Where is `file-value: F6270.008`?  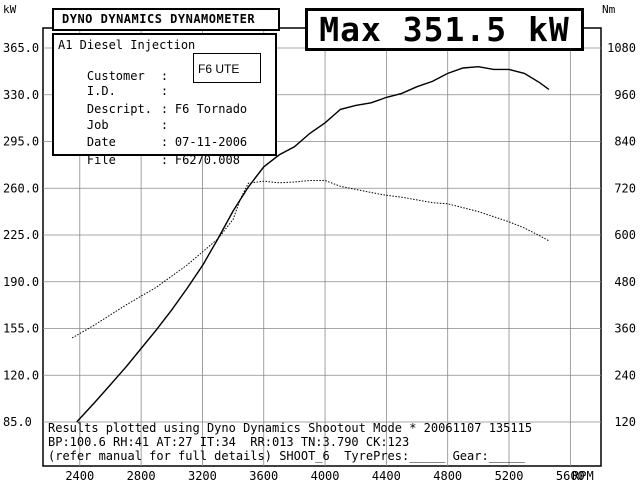 file-value: F6270.008 is located at coordinates (207, 160).